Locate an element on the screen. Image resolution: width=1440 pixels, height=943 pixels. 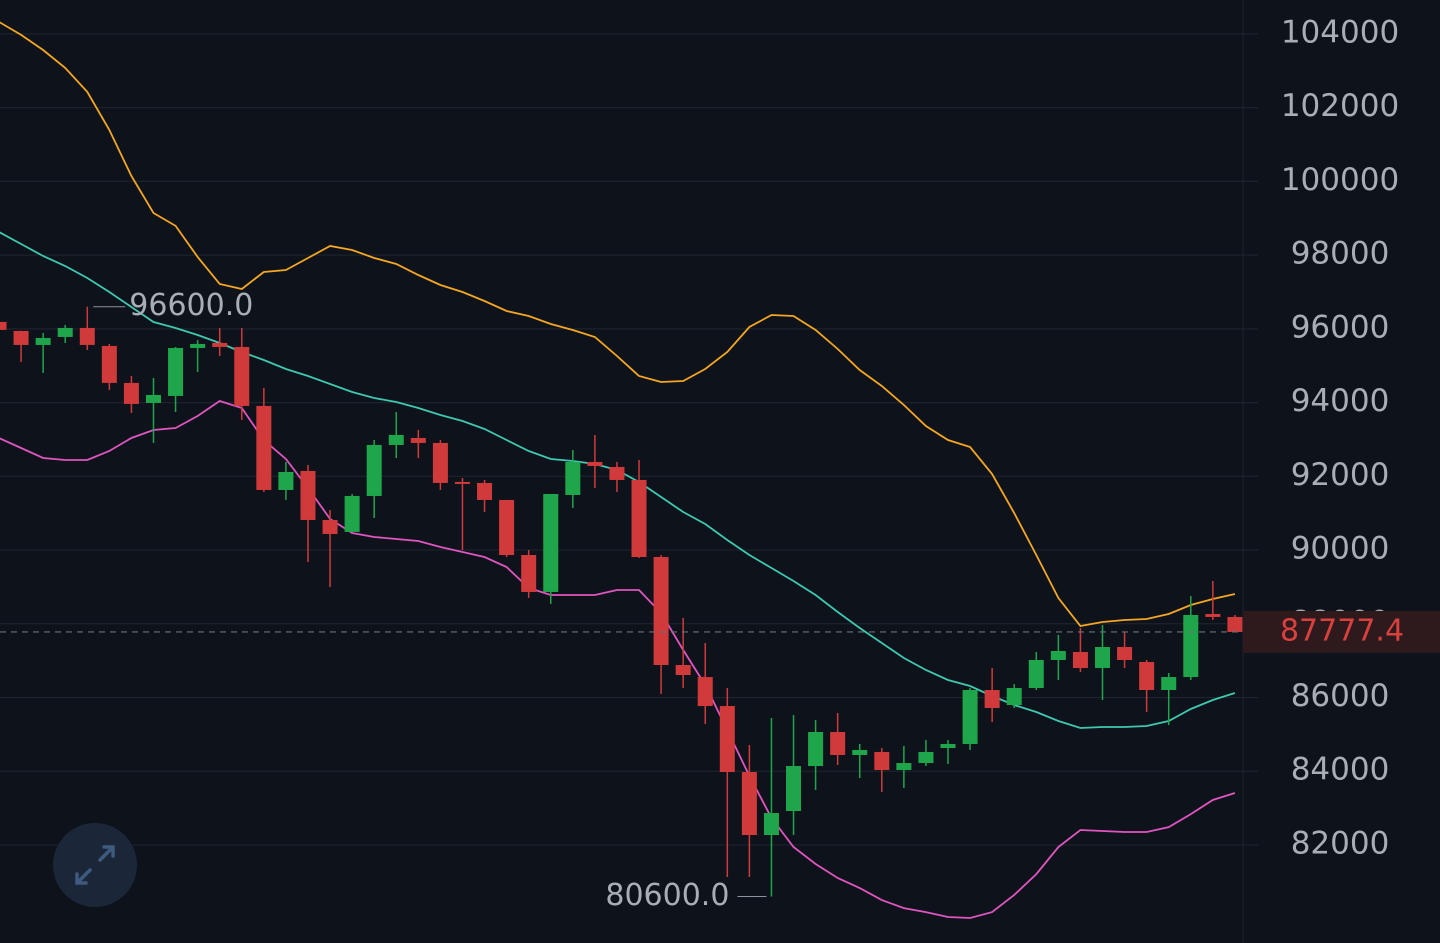
y-tick-label: 84000 is located at coordinates (1340, 770).